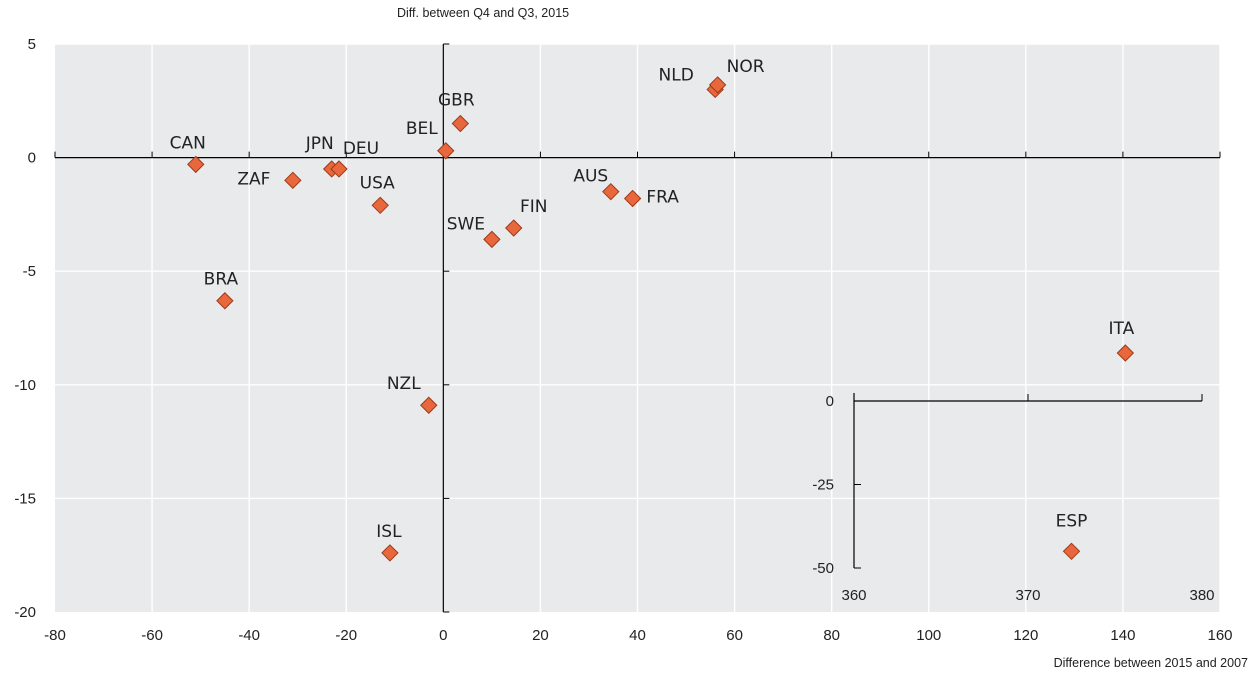 This screenshot has width=1255, height=680. I want to click on inset-y-tick-label: 0, so click(830, 401).